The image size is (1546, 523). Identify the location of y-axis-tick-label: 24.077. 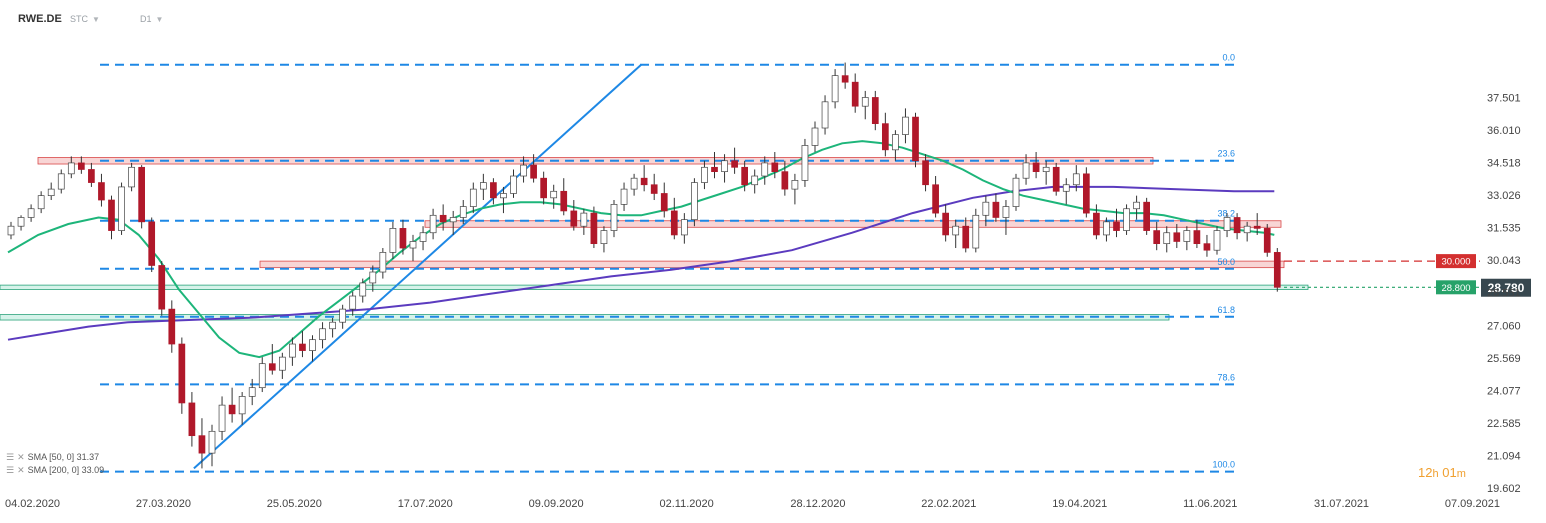
(1504, 391).